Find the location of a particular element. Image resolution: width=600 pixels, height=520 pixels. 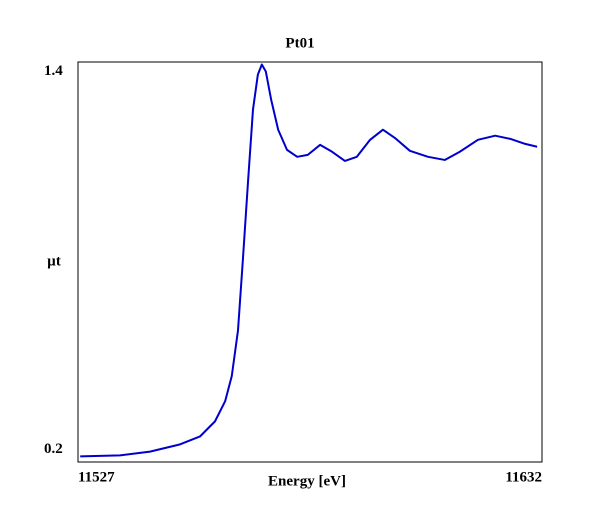

x-tick-label: 11527 is located at coordinates (96, 477).